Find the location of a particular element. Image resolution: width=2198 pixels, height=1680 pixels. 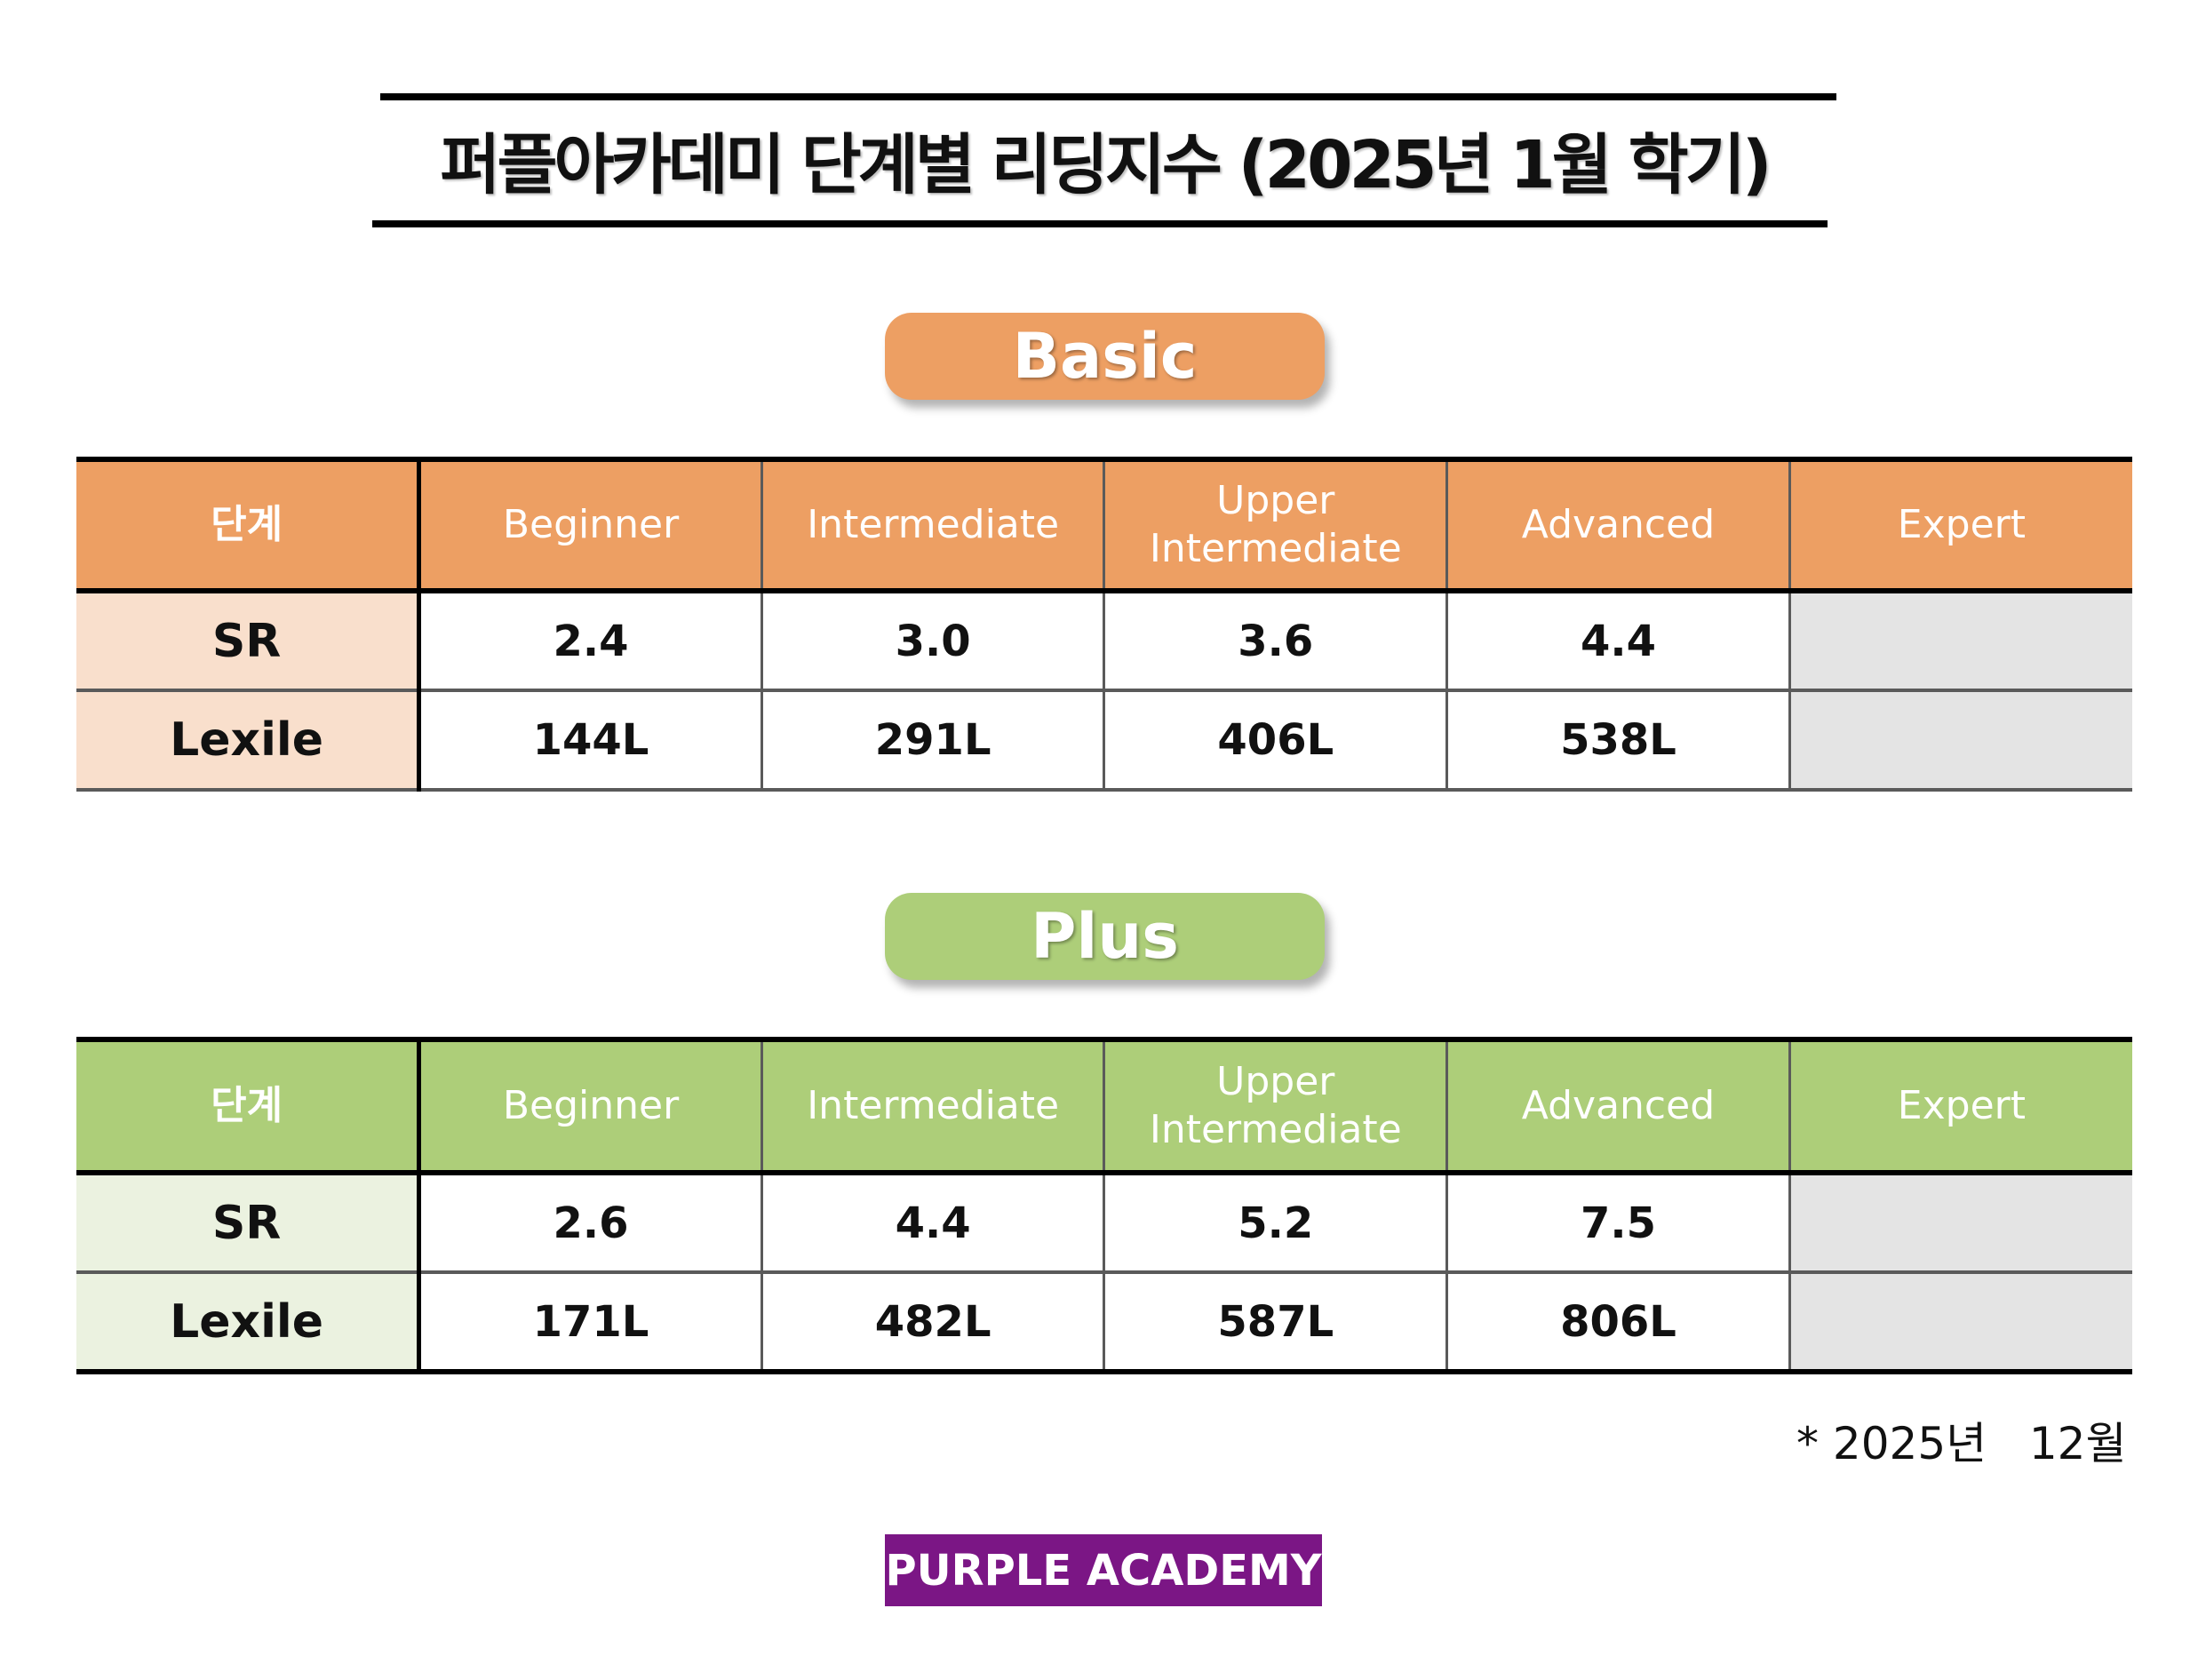

table-row: Lexile 171L 482L 587L 806L is located at coordinates (1104, 1323).